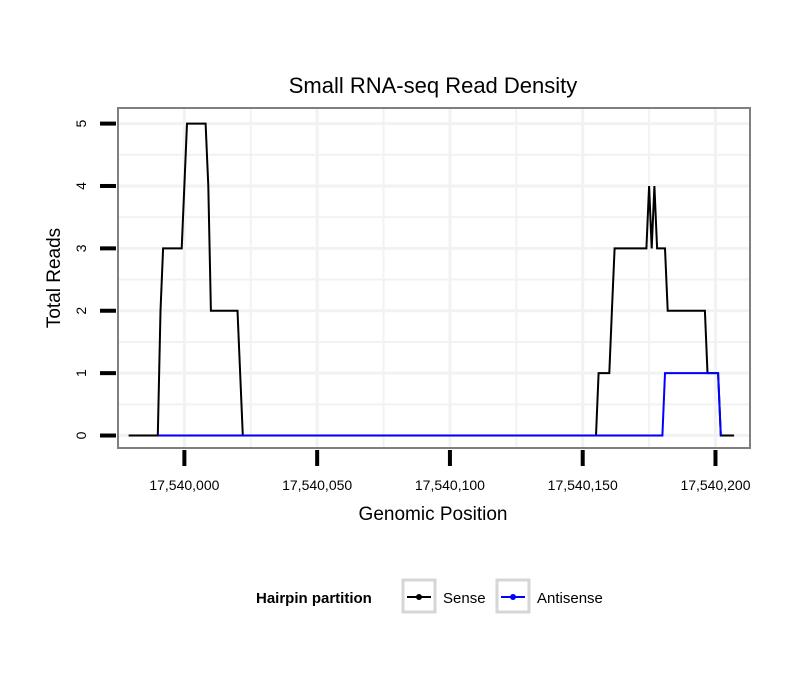 The image size is (810, 690). I want to click on legend-label-antisense: Antisense, so click(570, 598).